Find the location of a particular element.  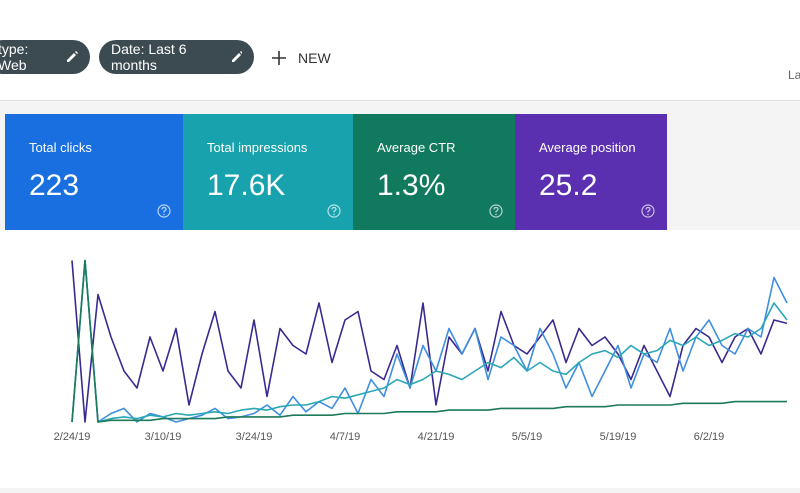

new-button: NEW is located at coordinates (301, 58).